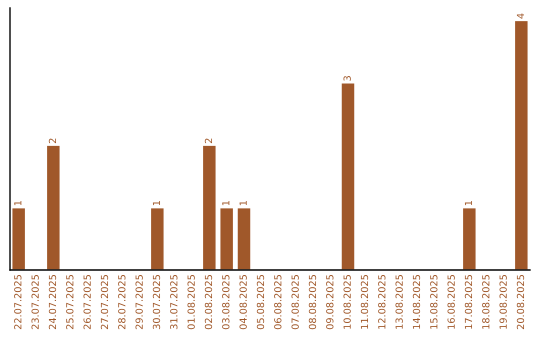 The width and height of the screenshot is (540, 340). Describe the element at coordinates (503, 302) in the screenshot. I see `x-tick-label: 19.08.2025` at that location.